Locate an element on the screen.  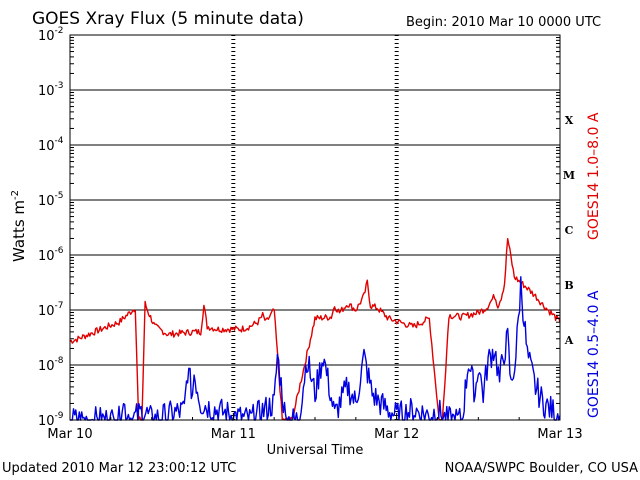
y-axis-label: Watts m-2 is located at coordinates (19, 226).